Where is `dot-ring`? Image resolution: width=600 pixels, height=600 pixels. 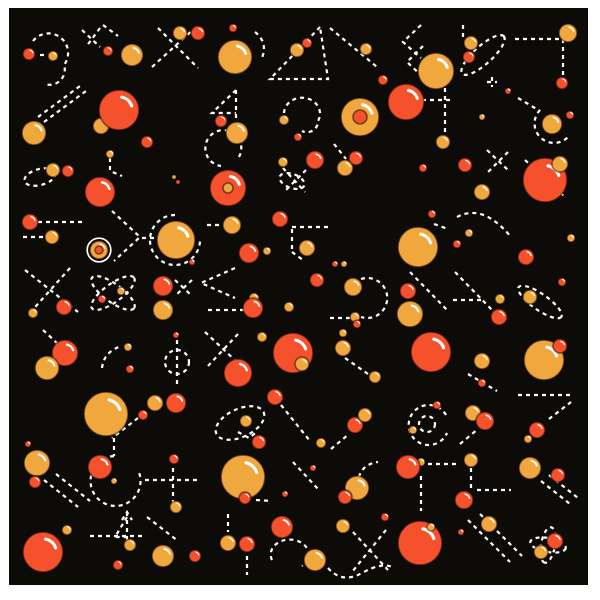
dot-ring is located at coordinates (99, 250).